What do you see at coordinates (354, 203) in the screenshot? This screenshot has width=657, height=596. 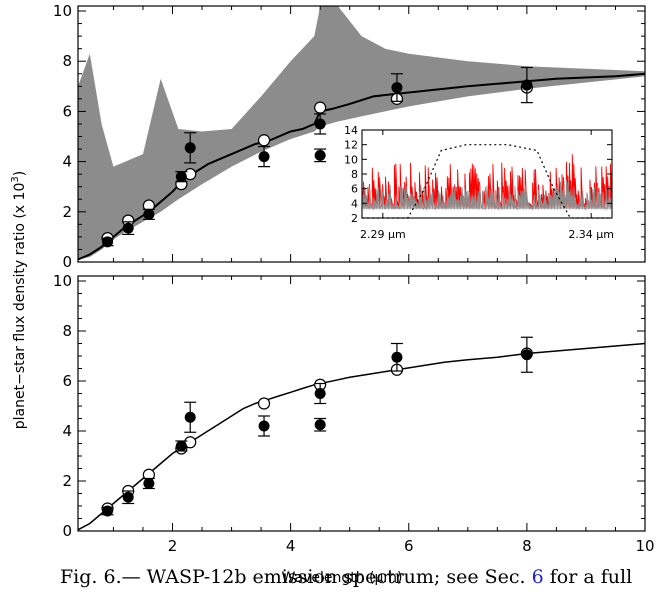 I see `inset-y-tick-label: 4` at bounding box center [354, 203].